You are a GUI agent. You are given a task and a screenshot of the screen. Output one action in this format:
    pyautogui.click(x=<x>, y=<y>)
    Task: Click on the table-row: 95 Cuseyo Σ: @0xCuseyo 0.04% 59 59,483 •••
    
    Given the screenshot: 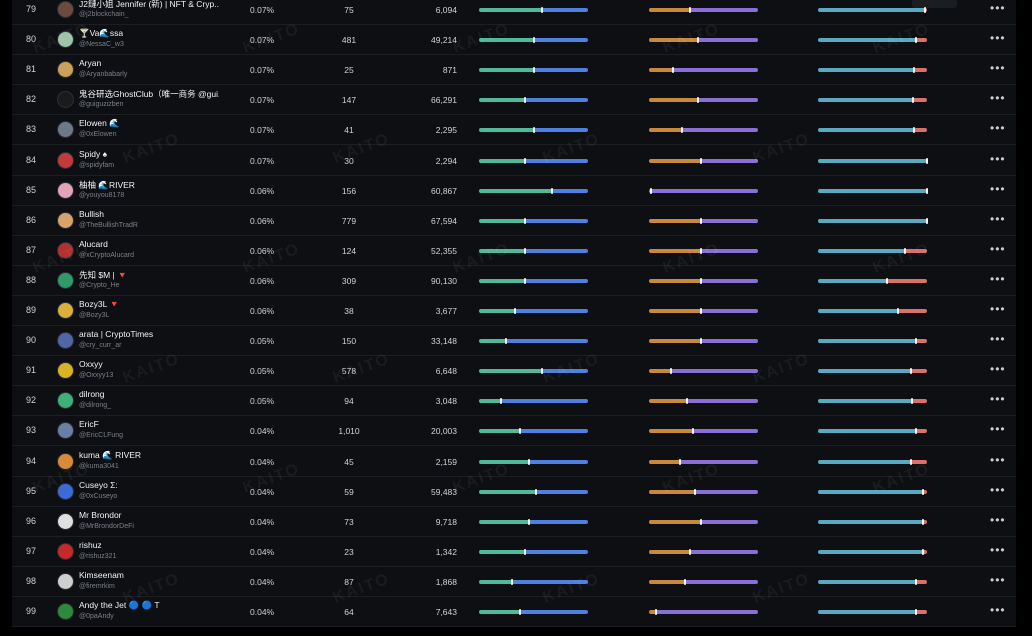 What is the action you would take?
    pyautogui.click(x=514, y=492)
    